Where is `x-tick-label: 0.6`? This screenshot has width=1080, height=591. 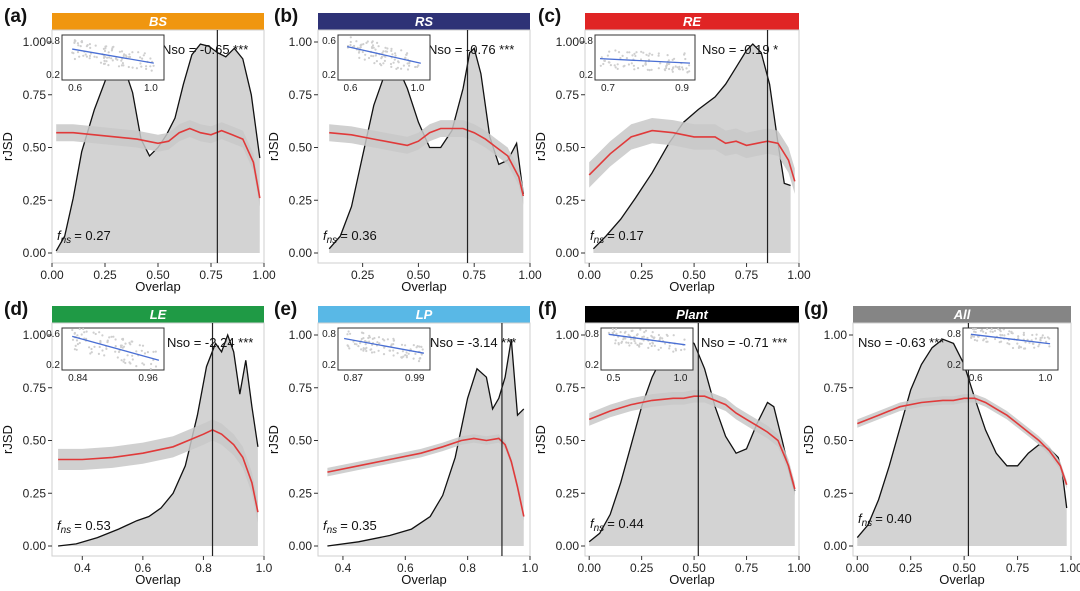 x-tick-label: 0.6 is located at coordinates (143, 568).